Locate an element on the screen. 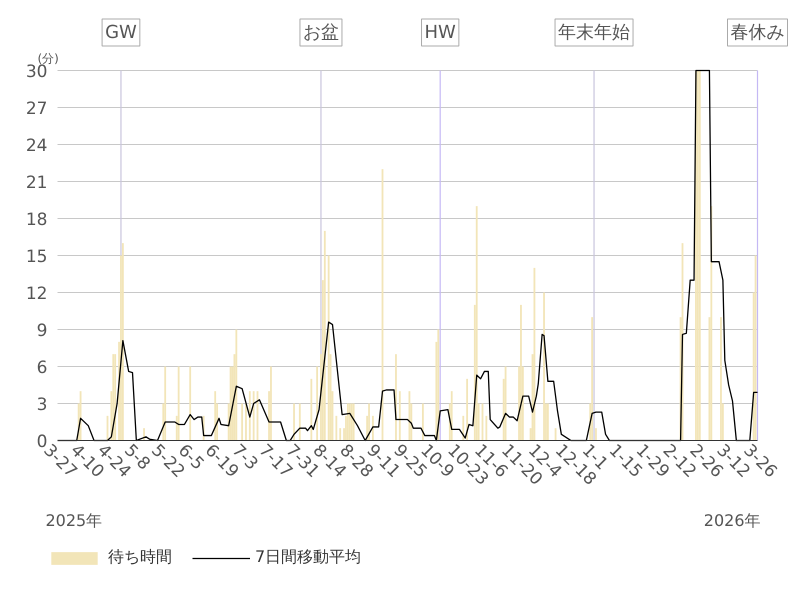  ref-line-label: 春休み is located at coordinates (757, 32).